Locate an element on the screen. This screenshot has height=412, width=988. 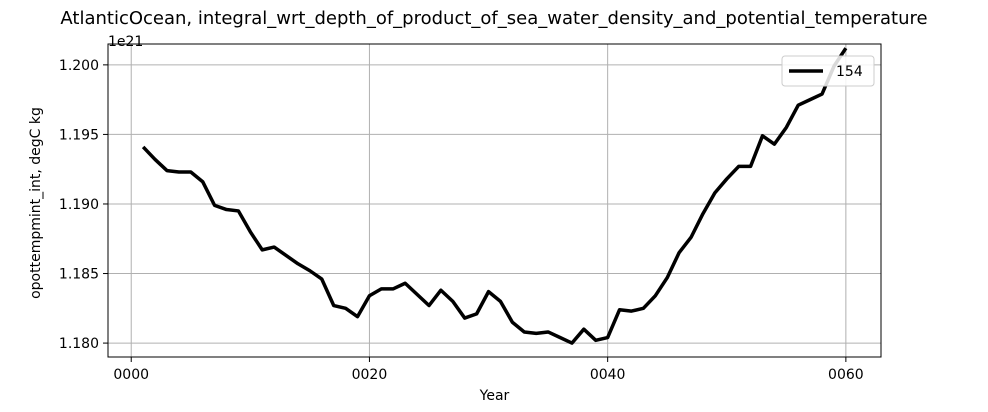
x-tick-label: 0040 is located at coordinates (608, 375).